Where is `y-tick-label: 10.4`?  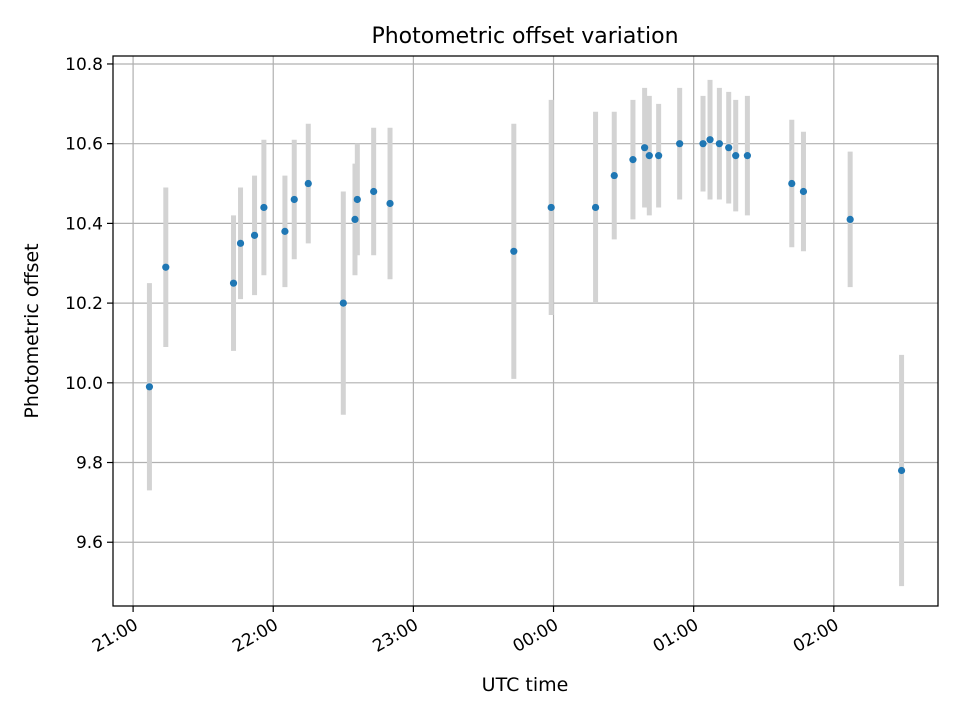
y-tick-label: 10.4 is located at coordinates (84, 224).